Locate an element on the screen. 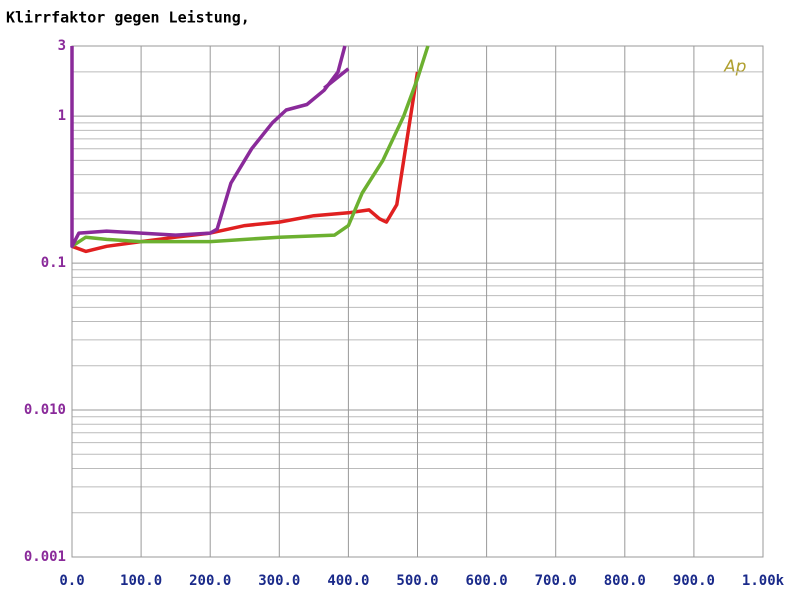  x-tick-label: 200.0 is located at coordinates (210, 581).